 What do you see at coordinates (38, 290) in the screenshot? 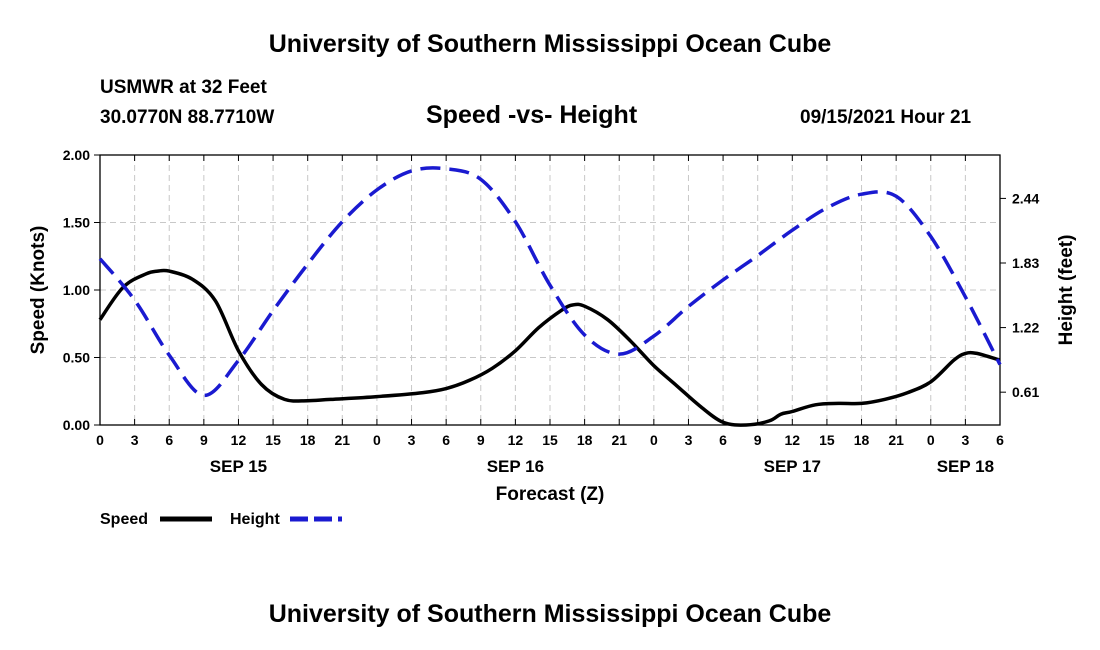
I see `y-left-axis-title: Speed (Knots)` at bounding box center [38, 290].